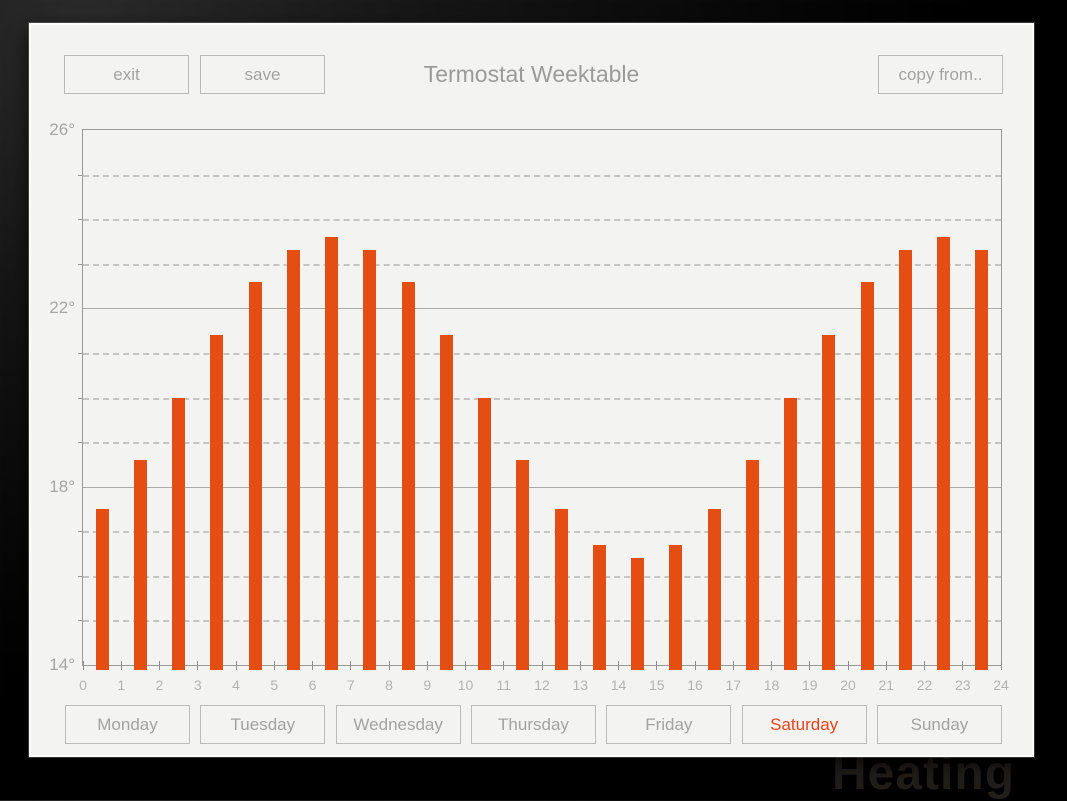 The height and width of the screenshot is (801, 1067). I want to click on y-axis-label-22: 22°, so click(62, 308).